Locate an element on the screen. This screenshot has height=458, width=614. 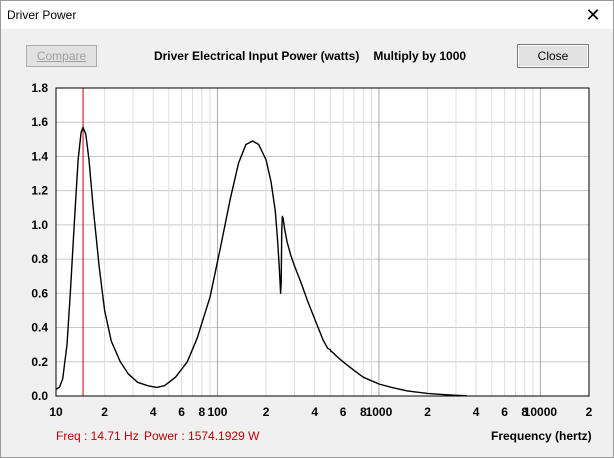
frequency-readout: Freq : 14.71 Hz is located at coordinates (97, 436).